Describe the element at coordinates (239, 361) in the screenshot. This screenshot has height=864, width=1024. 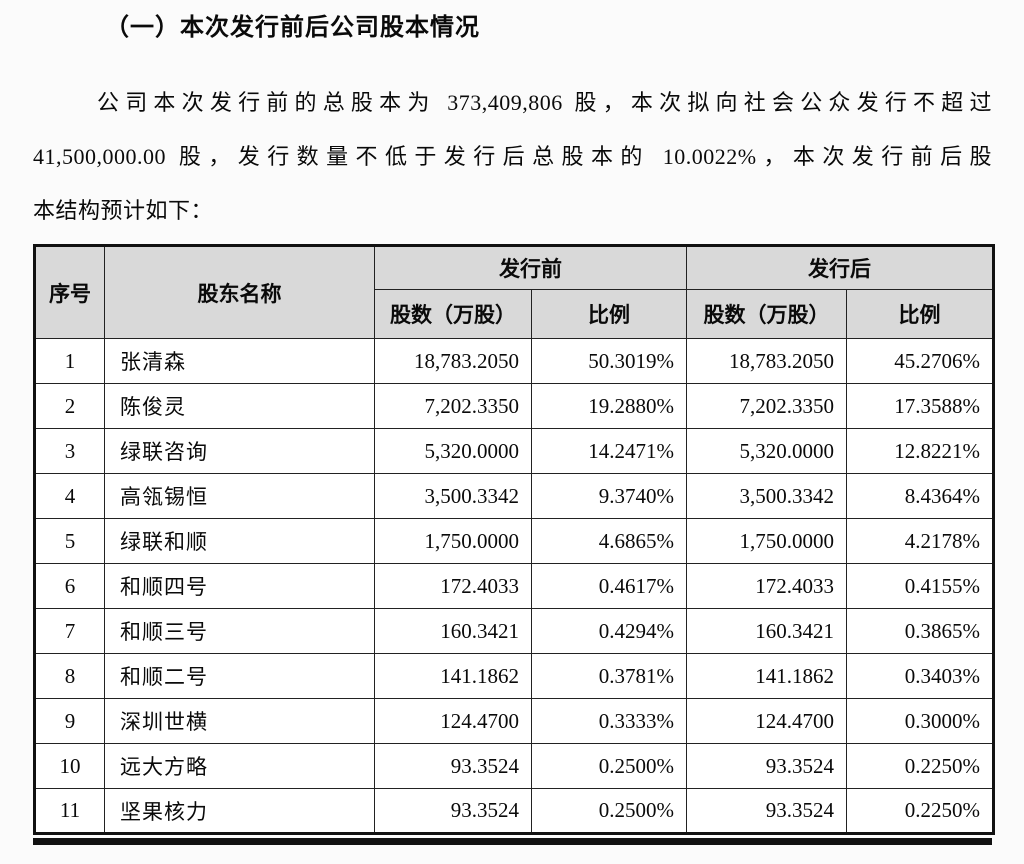
I see `cell-shareholder-name: 张清森` at that location.